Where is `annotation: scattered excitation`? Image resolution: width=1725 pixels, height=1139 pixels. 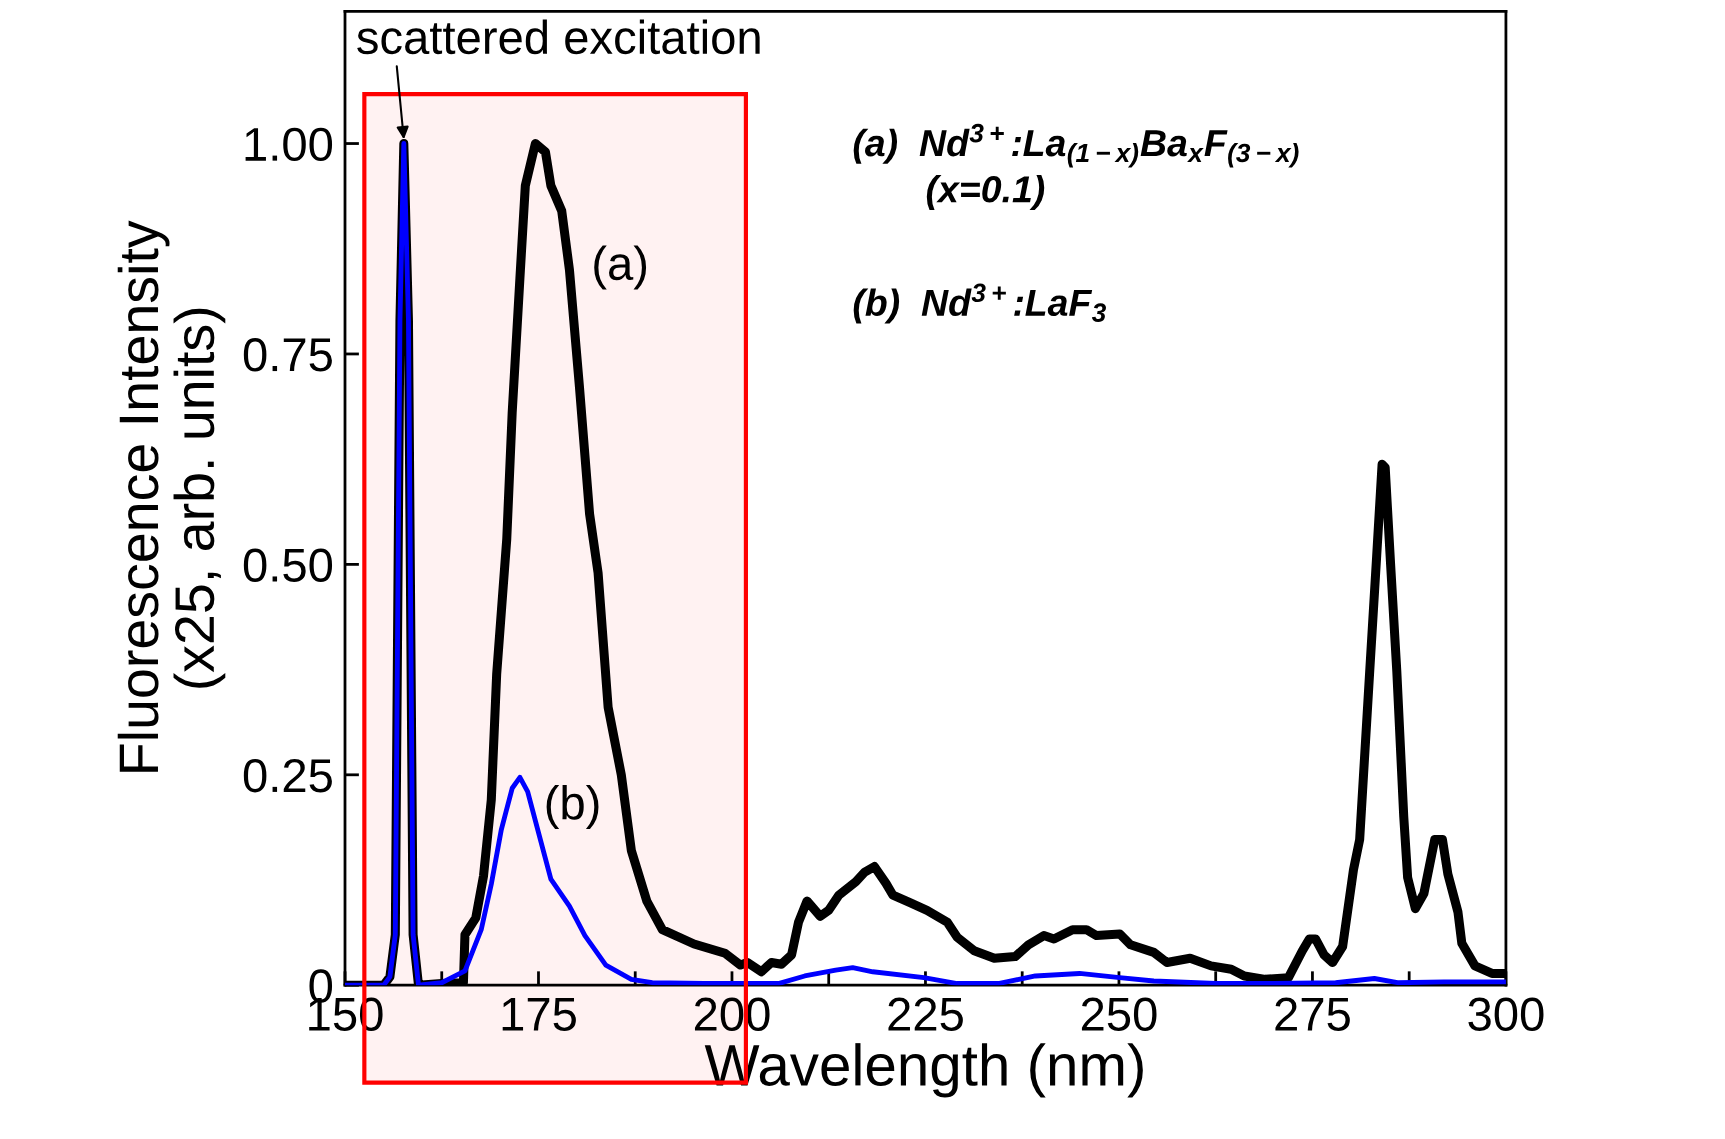 annotation: scattered excitation is located at coordinates (558, 37).